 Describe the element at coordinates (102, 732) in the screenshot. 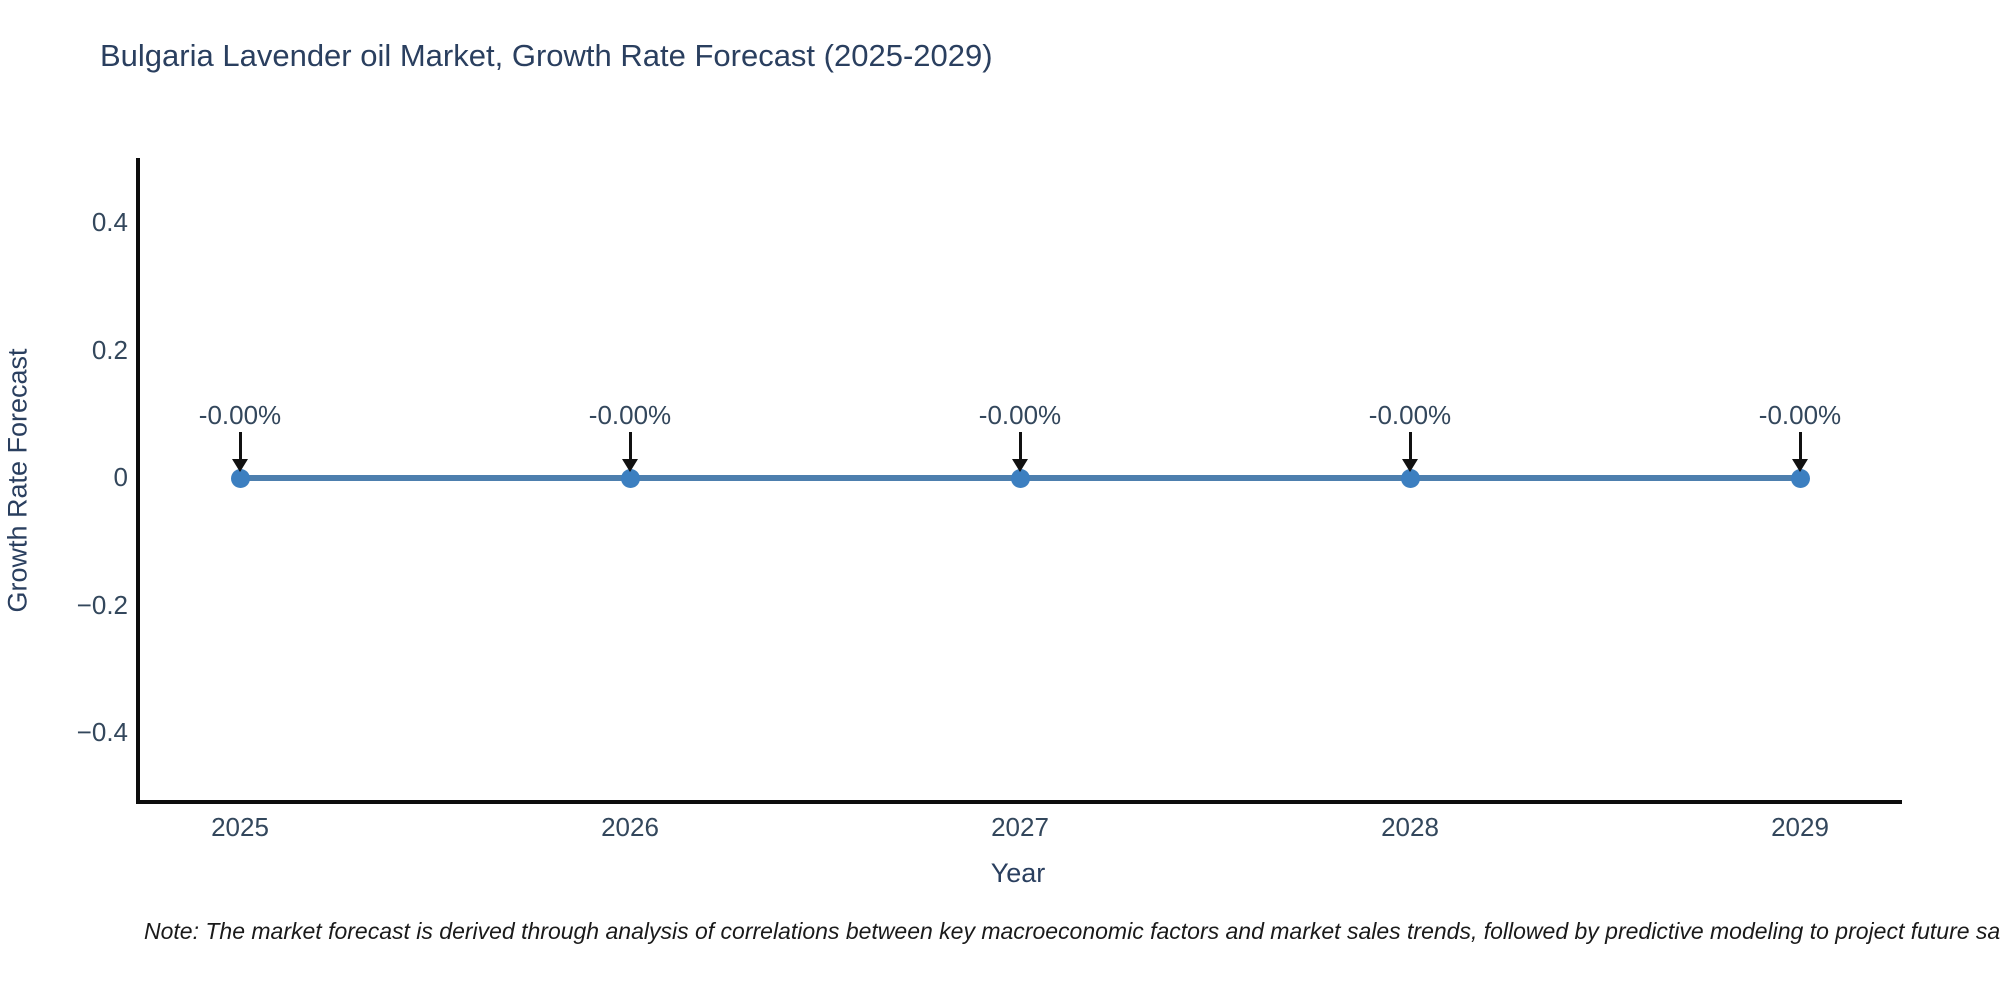

I see `y-tick-label: −0.4` at that location.